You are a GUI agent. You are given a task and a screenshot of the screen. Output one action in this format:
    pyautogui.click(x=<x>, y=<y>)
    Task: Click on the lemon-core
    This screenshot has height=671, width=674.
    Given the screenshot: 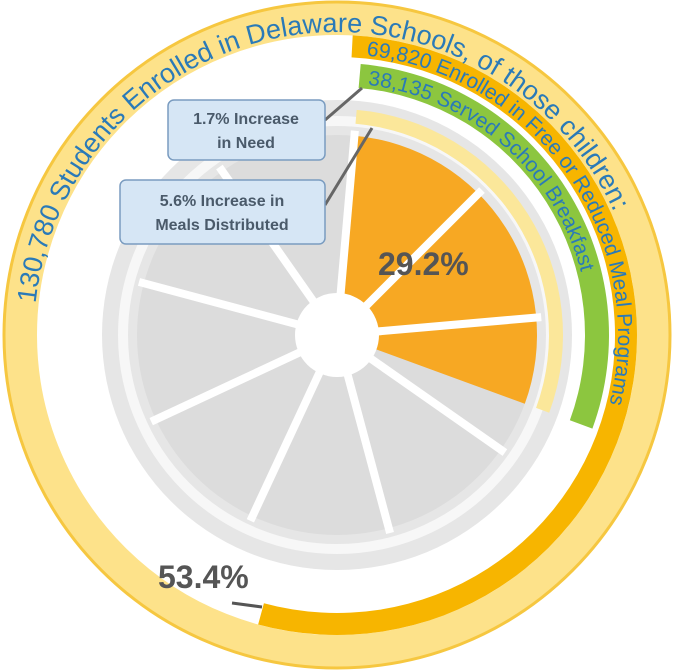 What is the action you would take?
    pyautogui.click(x=337, y=335)
    